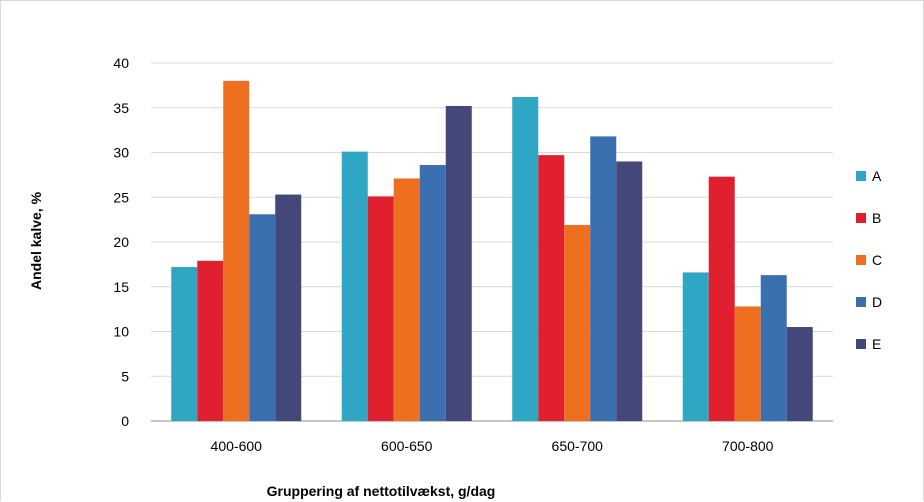 The height and width of the screenshot is (502, 924). Describe the element at coordinates (877, 302) in the screenshot. I see `legend-label-d: D` at that location.